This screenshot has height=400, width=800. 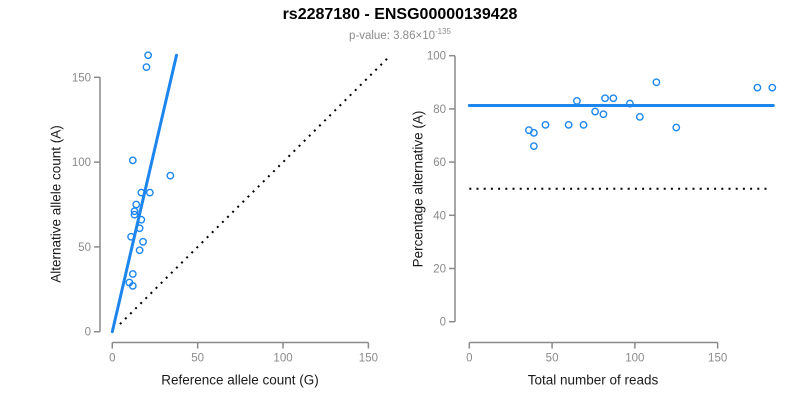 I want to click on y-tick-label: 60, so click(x=439, y=163).